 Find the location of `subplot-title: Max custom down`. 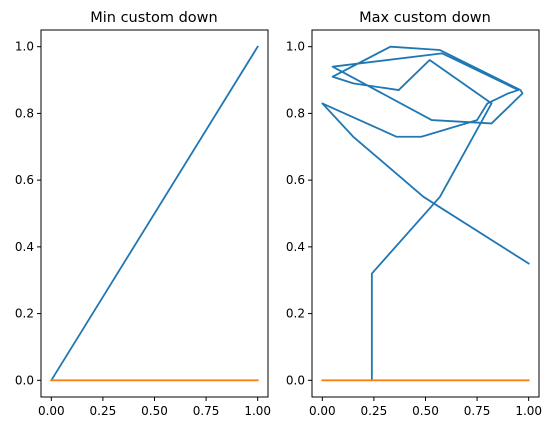

subplot-title: Max custom down is located at coordinates (425, 18).